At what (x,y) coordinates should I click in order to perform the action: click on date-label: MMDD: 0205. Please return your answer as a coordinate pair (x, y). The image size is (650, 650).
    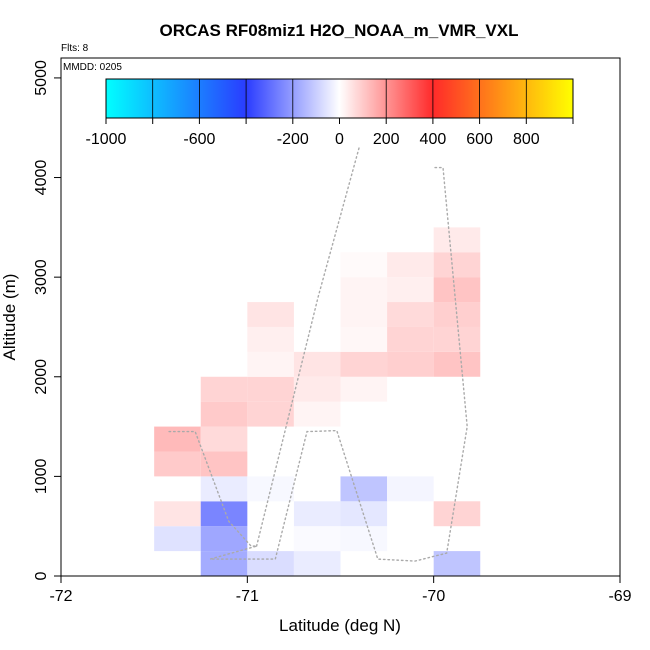
    Looking at the image, I should click on (92, 67).